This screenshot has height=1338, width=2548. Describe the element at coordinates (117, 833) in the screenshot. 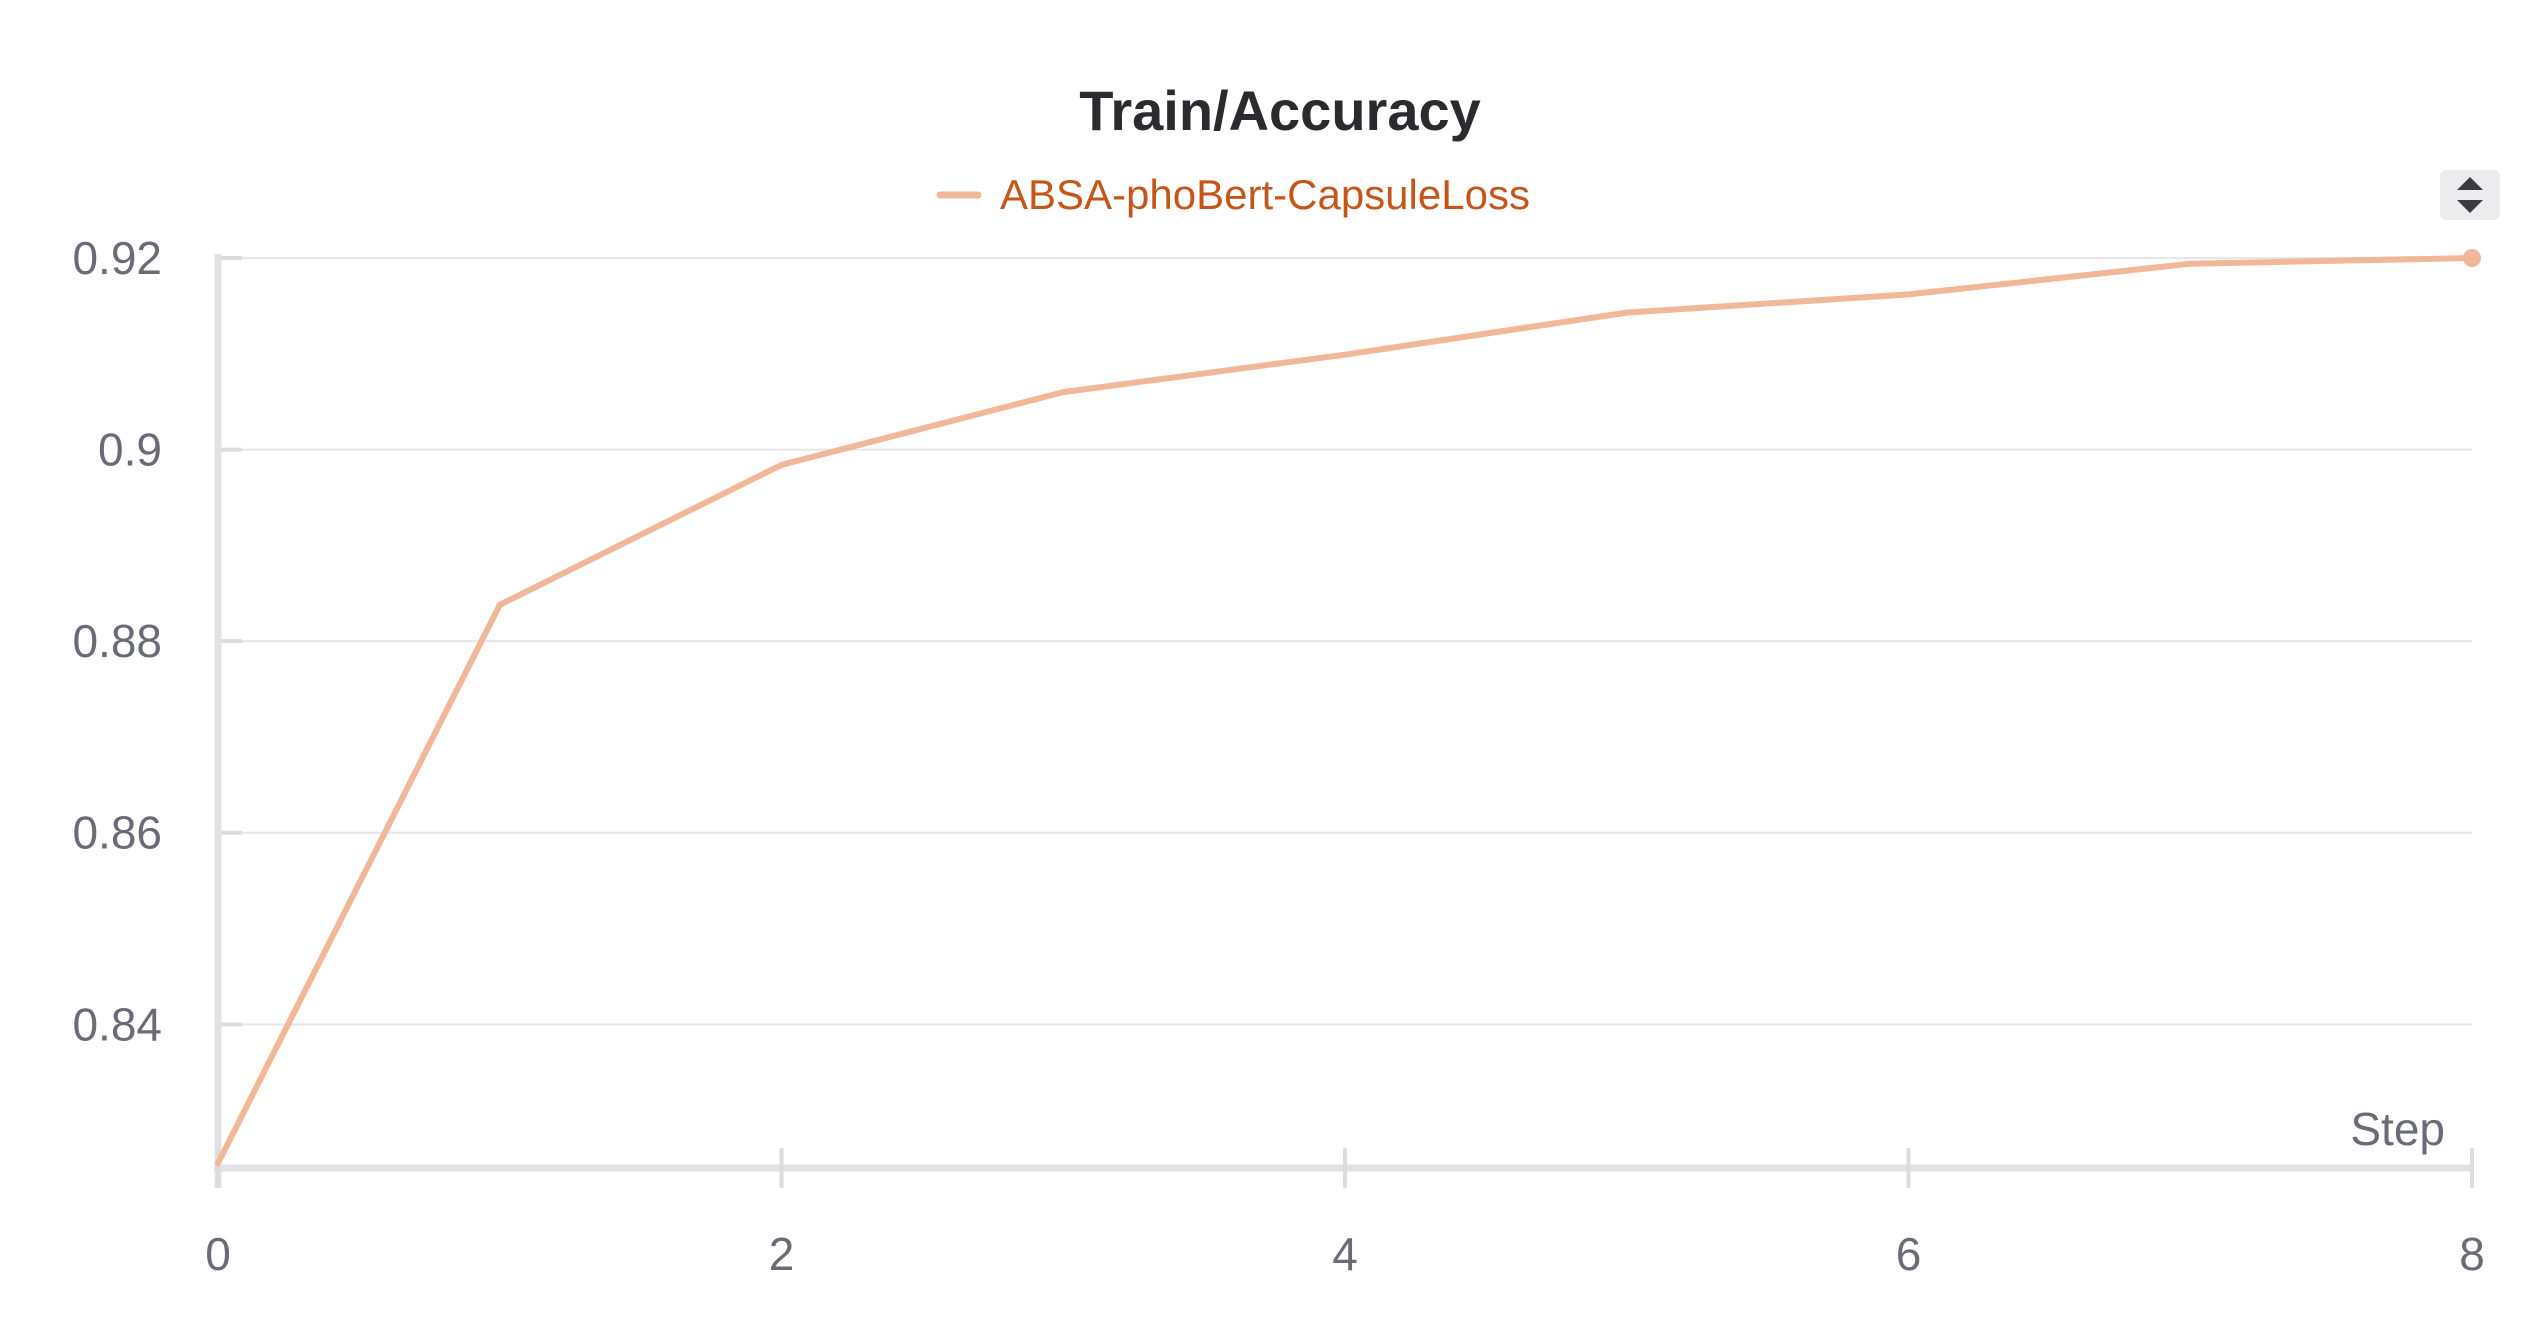

I see `y-tick-label: 0.86` at that location.